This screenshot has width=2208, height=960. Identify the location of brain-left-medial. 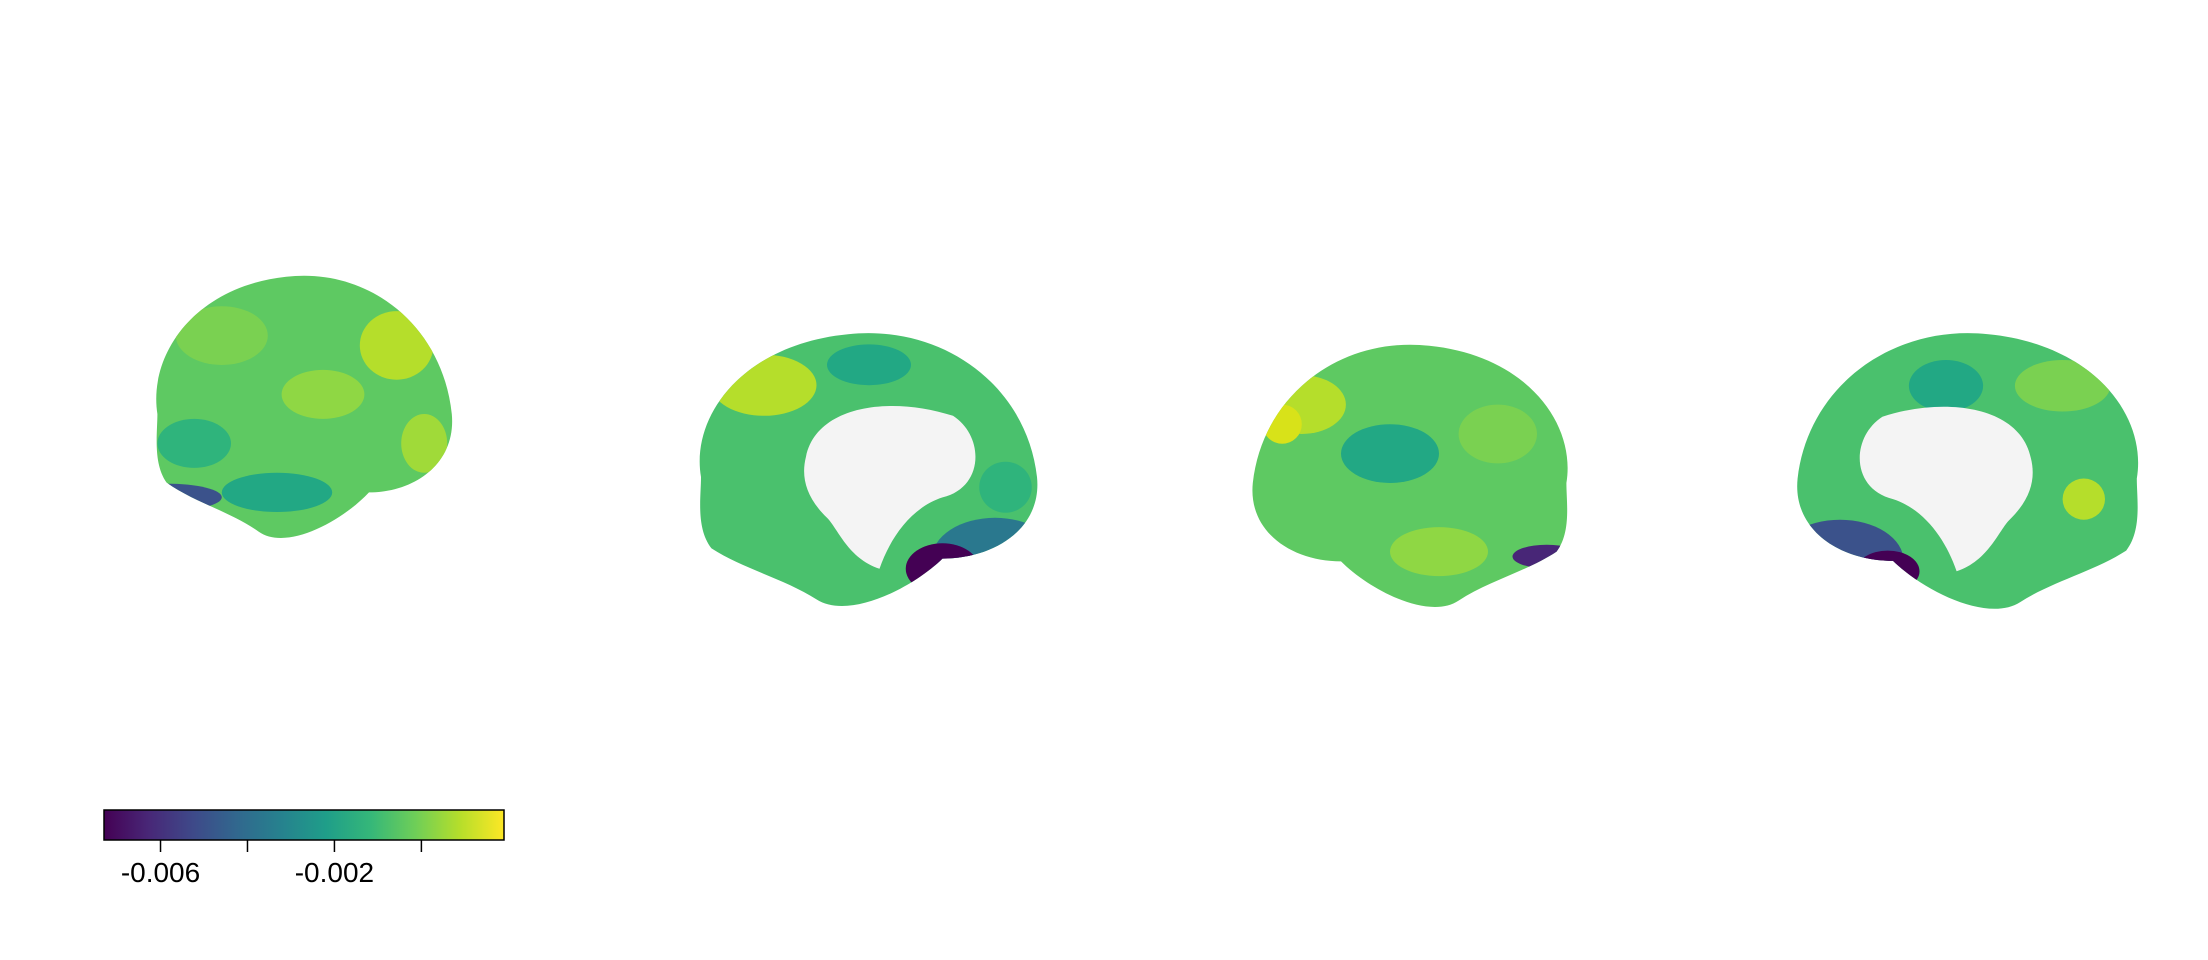
(868, 470).